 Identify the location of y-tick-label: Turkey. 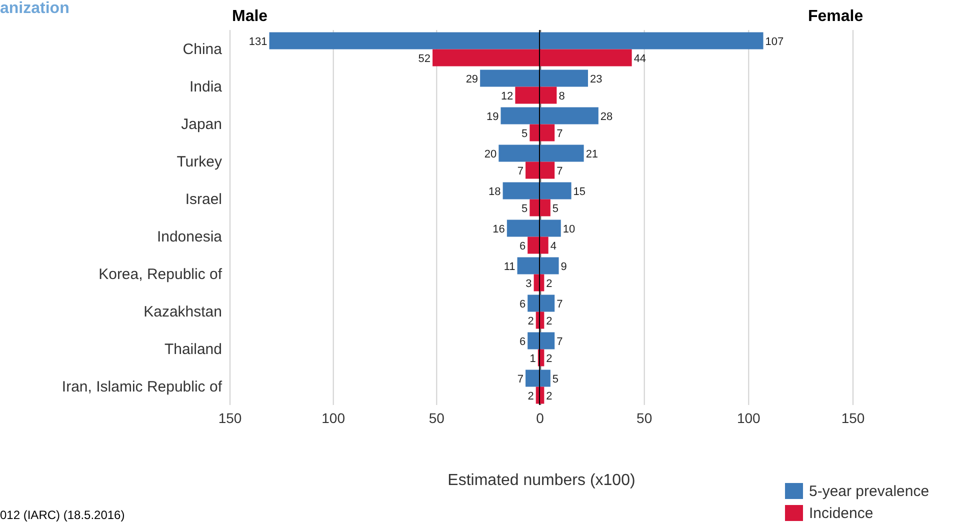
(199, 162).